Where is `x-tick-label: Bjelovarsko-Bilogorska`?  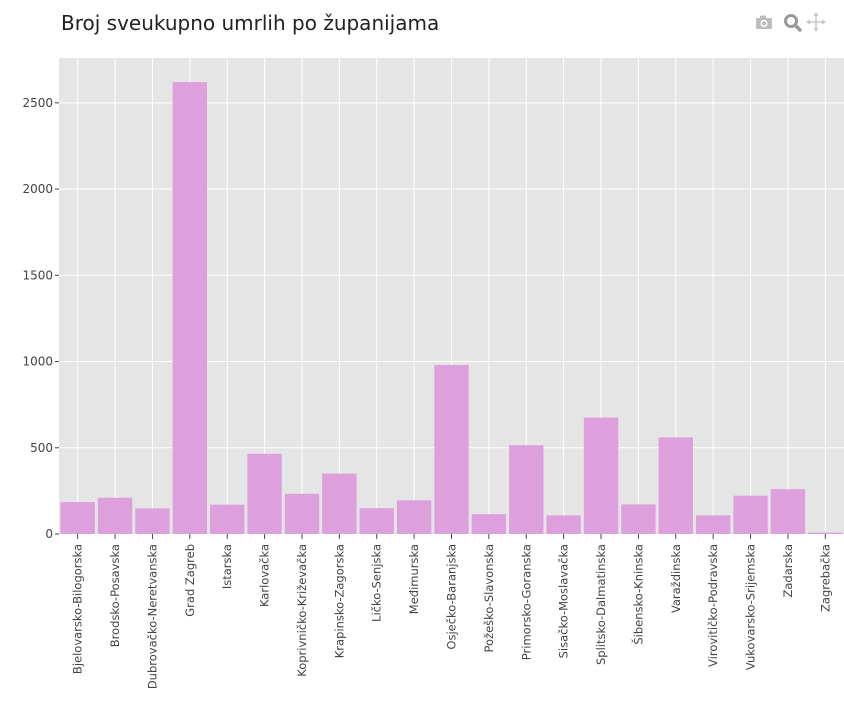
x-tick-label: Bjelovarsko-Bilogorska is located at coordinates (78, 609).